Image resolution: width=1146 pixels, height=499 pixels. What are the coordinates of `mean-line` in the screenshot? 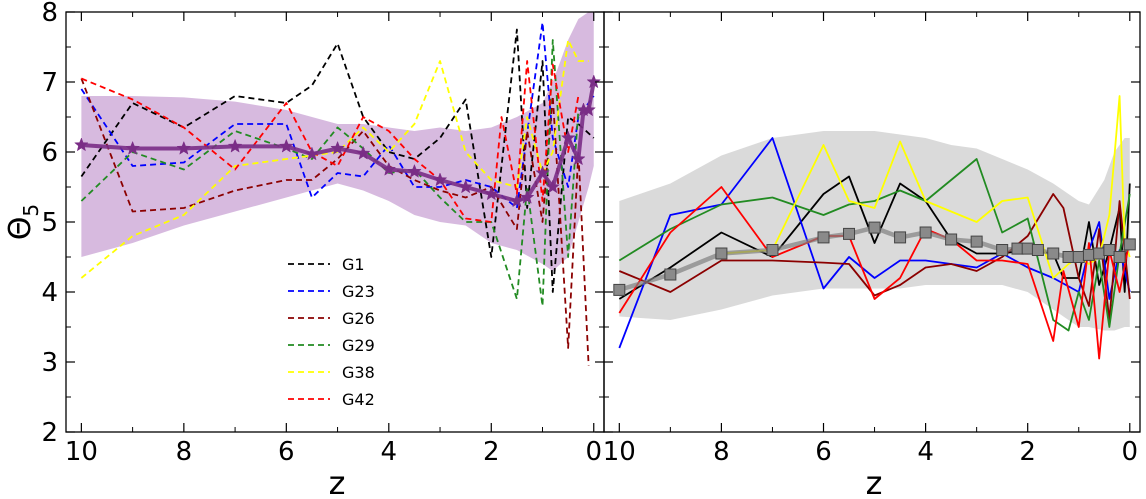 It's located at (338, 142).